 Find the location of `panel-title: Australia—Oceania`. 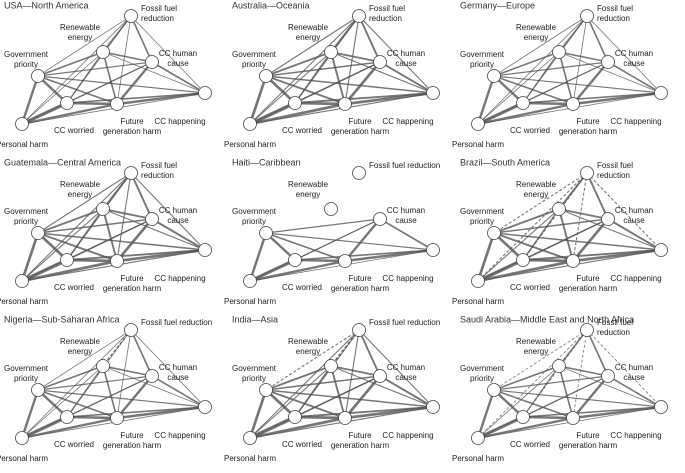

panel-title: Australia—Oceania is located at coordinates (271, 5).